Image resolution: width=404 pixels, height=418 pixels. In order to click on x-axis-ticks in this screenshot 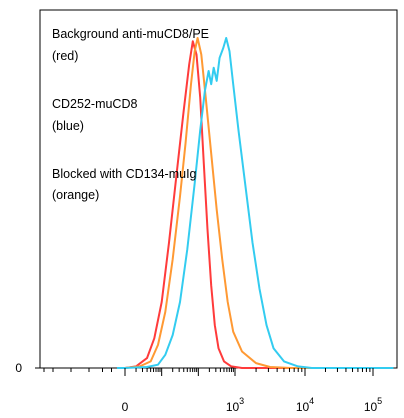, I will do `click(208, 372)`.